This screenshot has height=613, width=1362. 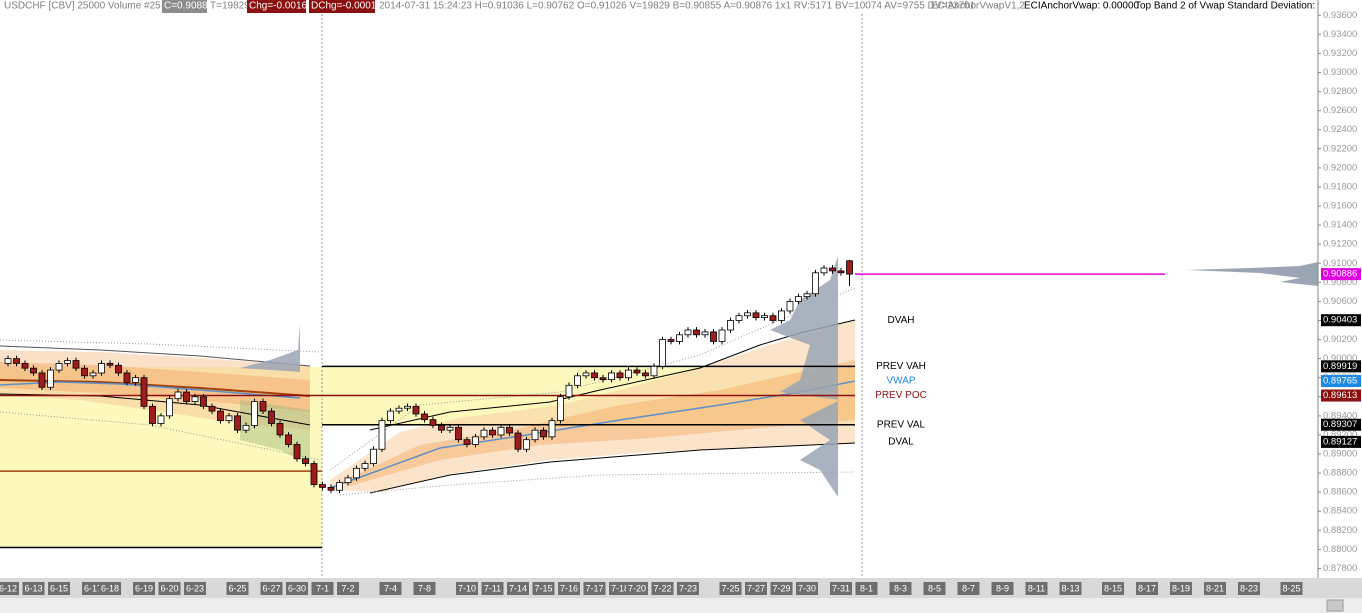 I want to click on y-tick-label: 0.93400, so click(x=1340, y=34).